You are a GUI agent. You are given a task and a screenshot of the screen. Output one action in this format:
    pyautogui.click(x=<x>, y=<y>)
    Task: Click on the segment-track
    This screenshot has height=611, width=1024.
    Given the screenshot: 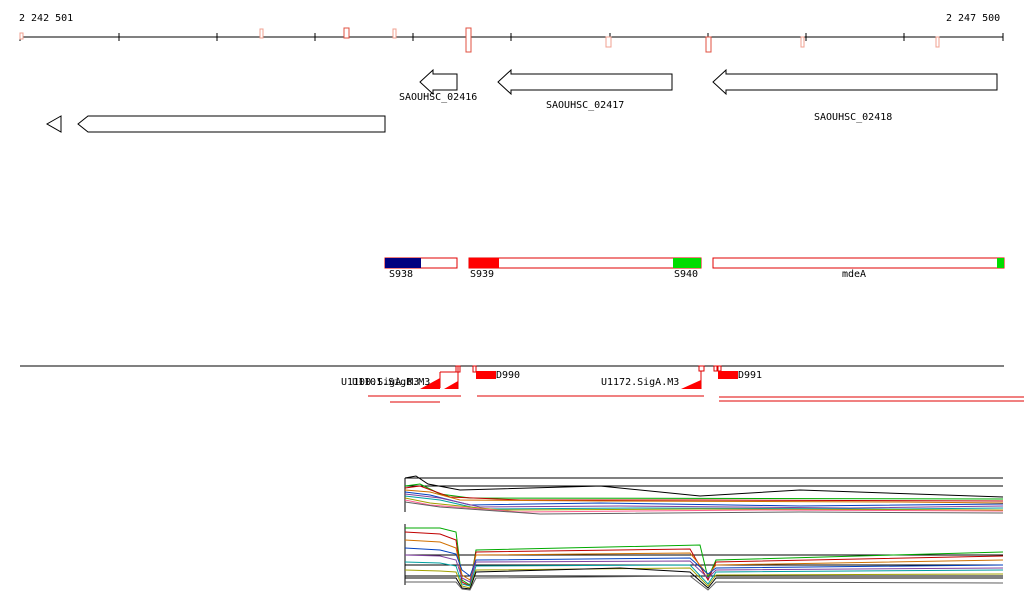 What is the action you would take?
    pyautogui.click(x=694, y=263)
    